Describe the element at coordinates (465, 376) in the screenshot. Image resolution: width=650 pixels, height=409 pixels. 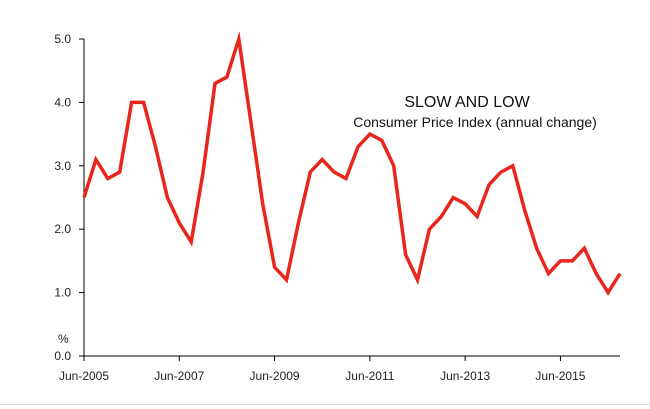
I see `x-tick-label: Jun-2013` at that location.